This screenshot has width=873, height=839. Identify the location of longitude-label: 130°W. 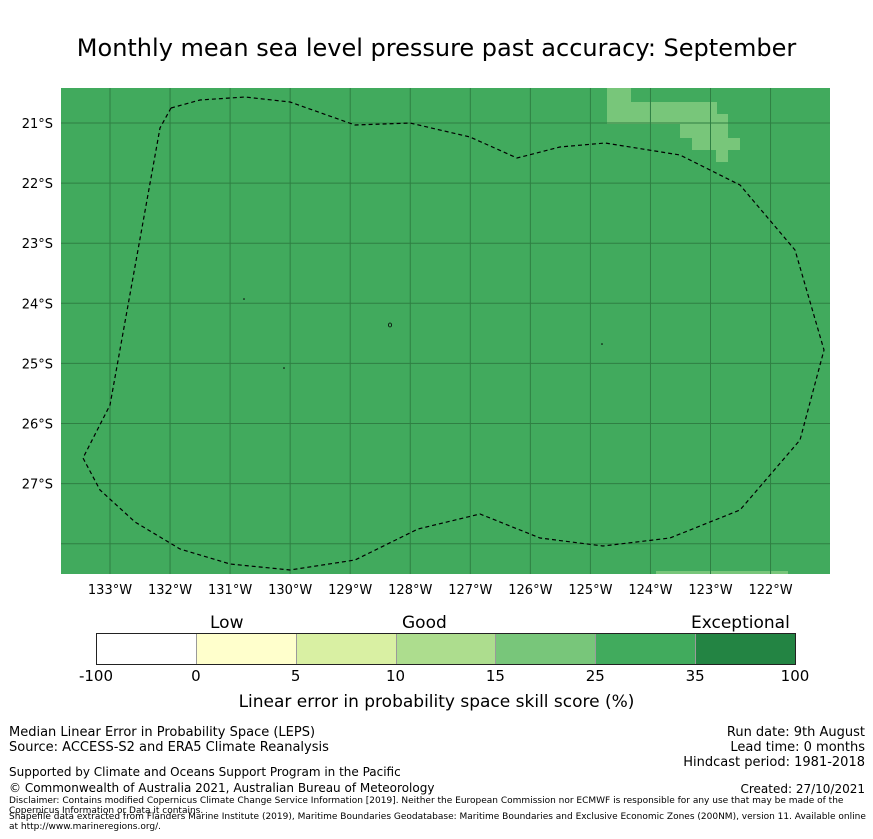
(290, 590).